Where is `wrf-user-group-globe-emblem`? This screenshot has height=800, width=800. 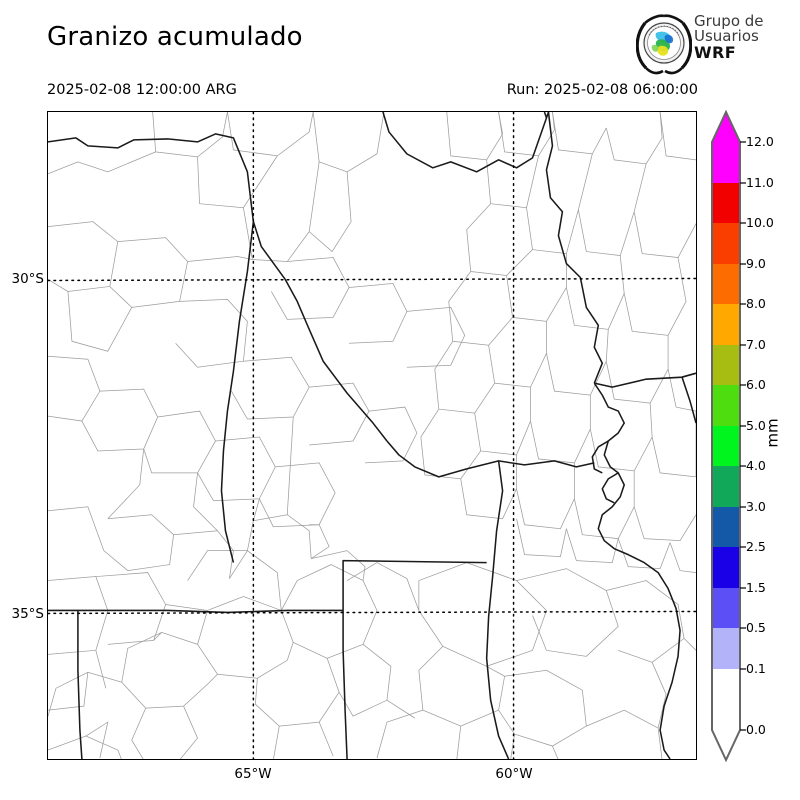
wrf-user-group-globe-emblem is located at coordinates (664, 44).